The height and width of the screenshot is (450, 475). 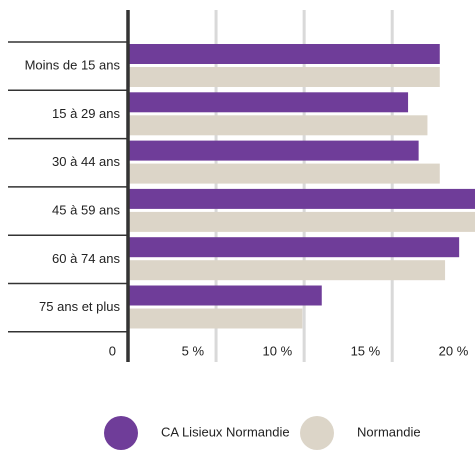 What do you see at coordinates (73, 65) in the screenshot?
I see `y-tick-label: Moins de 15 ans` at bounding box center [73, 65].